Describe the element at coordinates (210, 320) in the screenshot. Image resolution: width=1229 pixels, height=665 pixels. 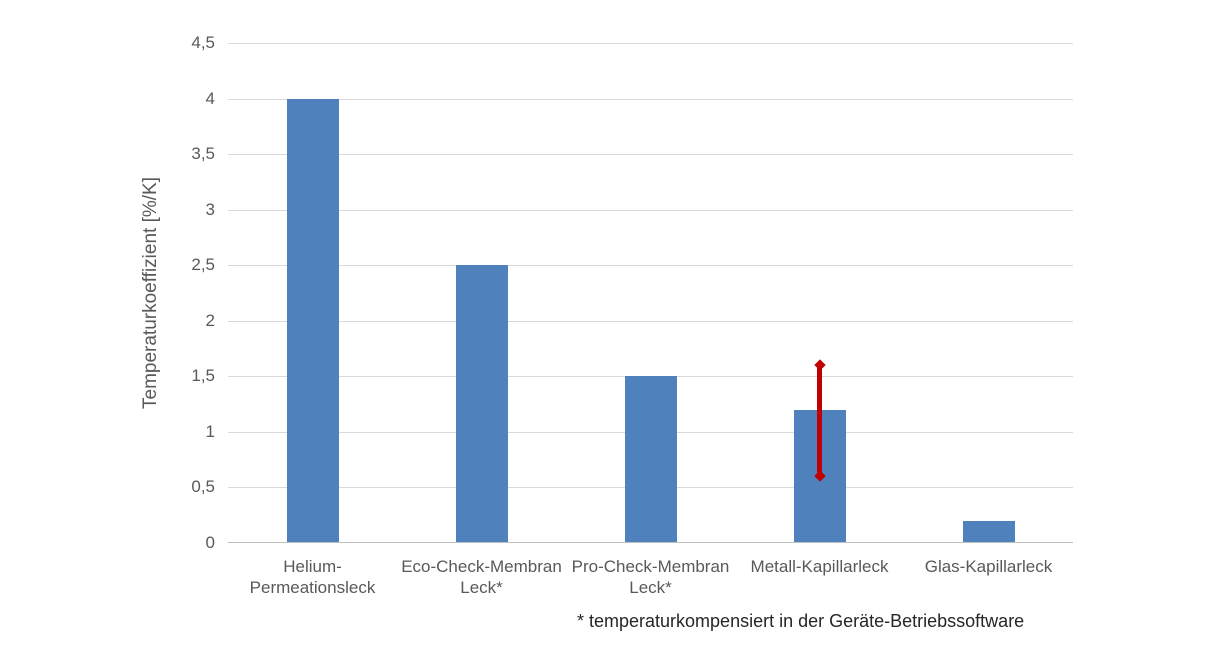
I see `y-tick-label: 2` at that location.